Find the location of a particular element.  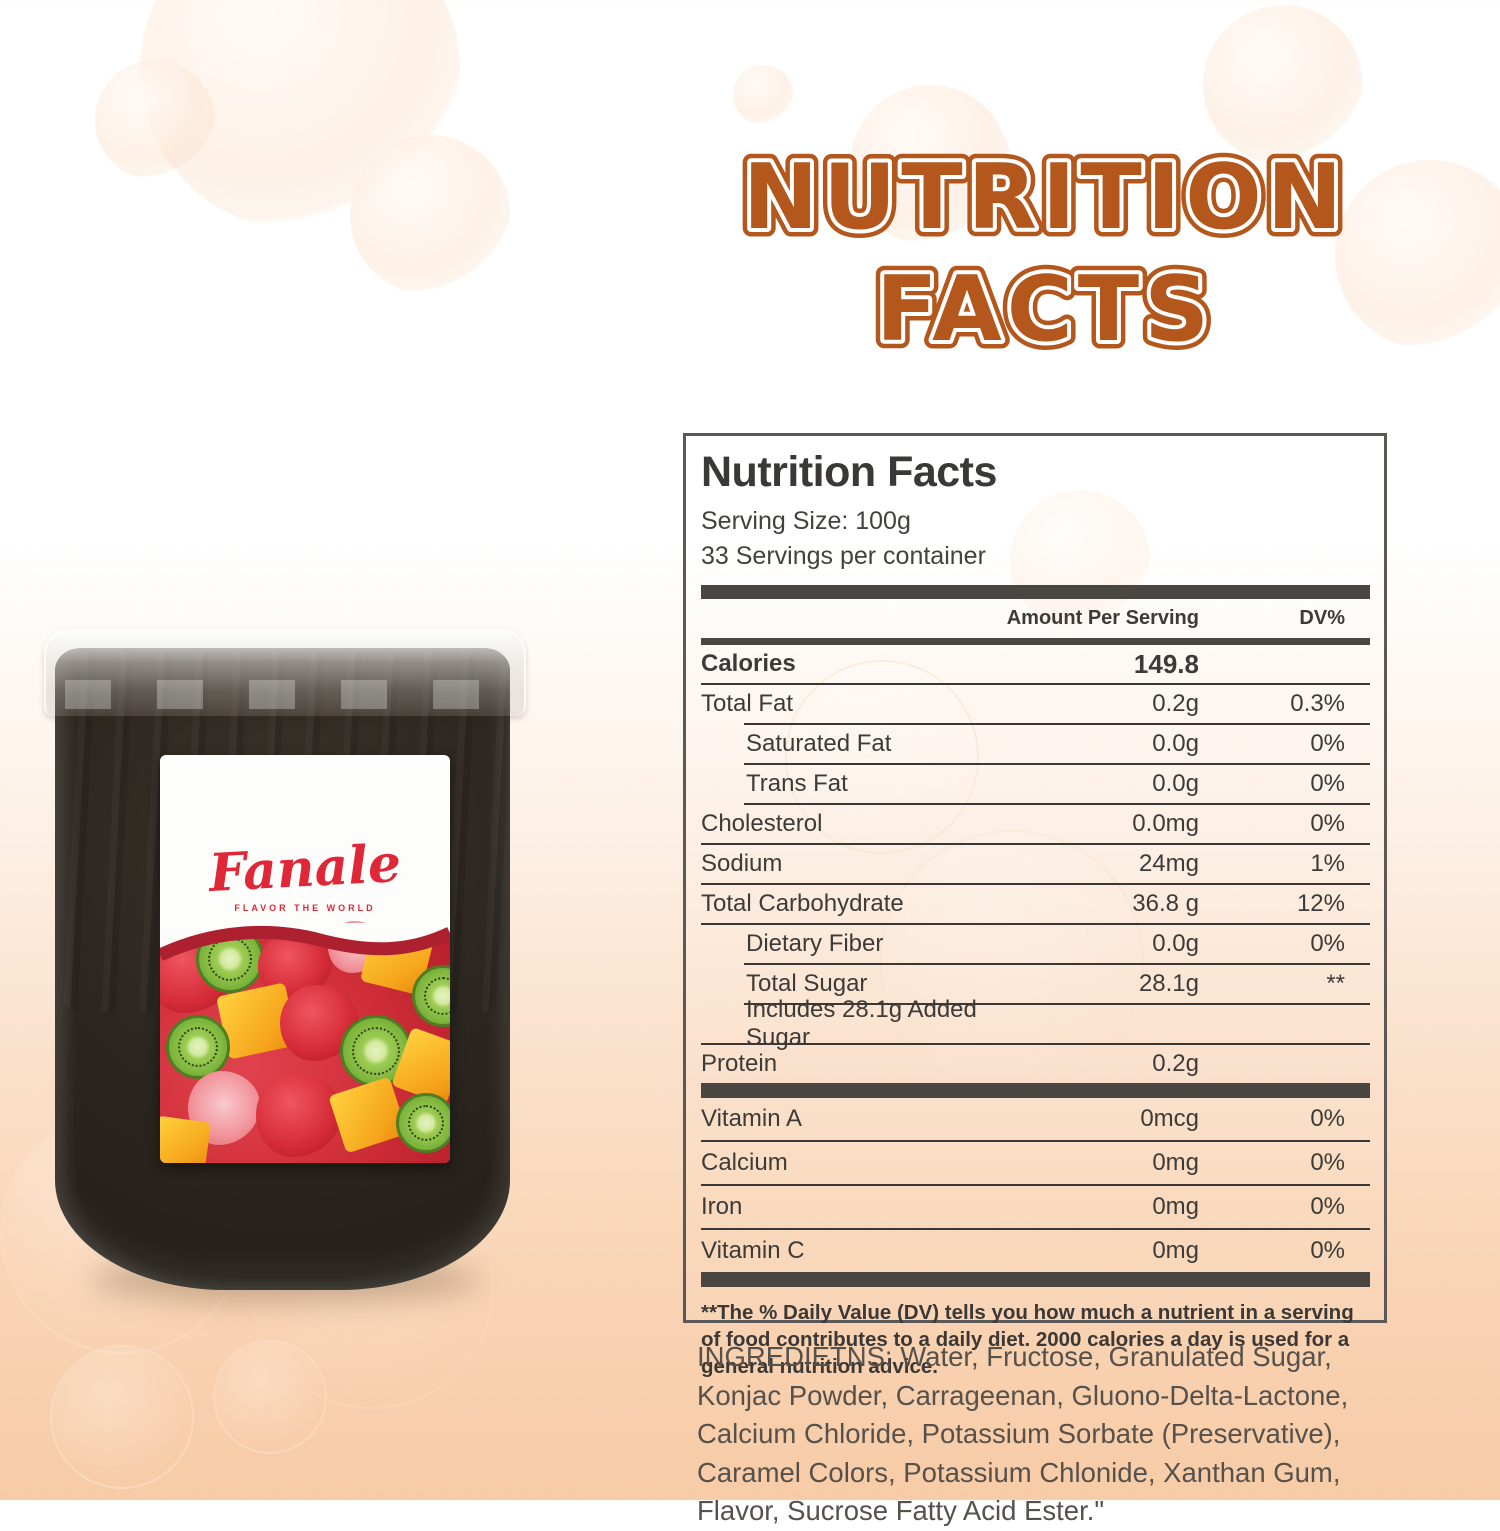

nutrient-amount: 36.8 g is located at coordinates (1165, 903).